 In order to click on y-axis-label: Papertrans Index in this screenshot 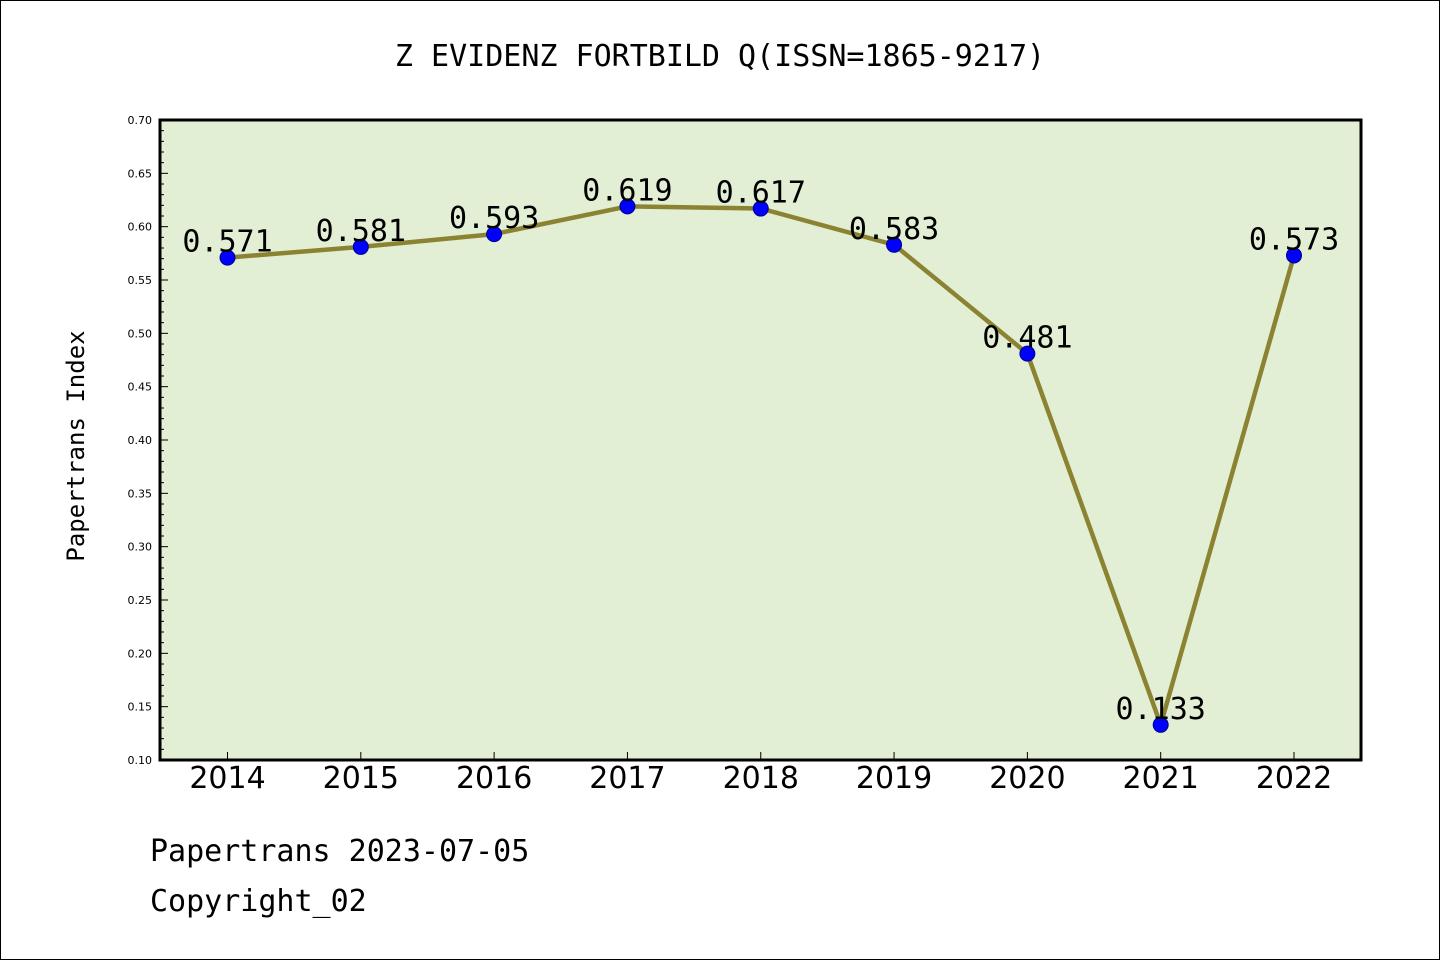, I will do `click(76, 445)`.